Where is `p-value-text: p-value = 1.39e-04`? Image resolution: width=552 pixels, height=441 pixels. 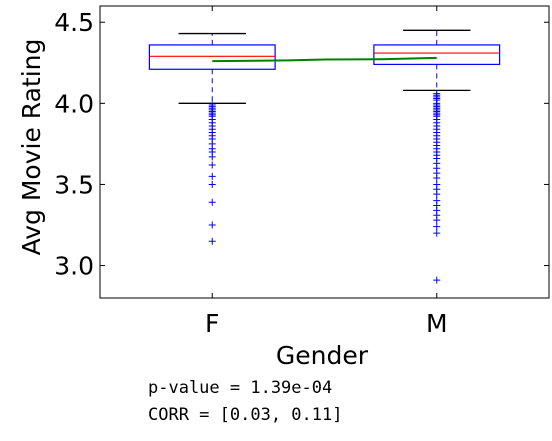 p-value-text: p-value = 1.39e-04 is located at coordinates (240, 388).